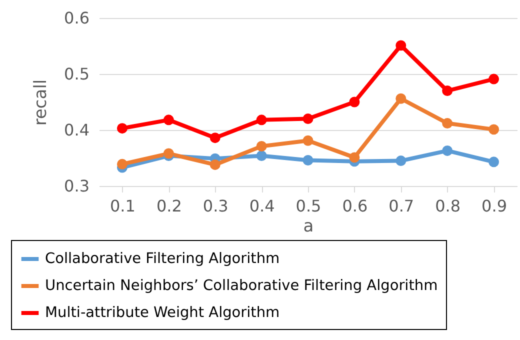 This screenshot has width=520, height=340. What do you see at coordinates (77, 18) in the screenshot?
I see `y-tick-label: 0.6` at bounding box center [77, 18].